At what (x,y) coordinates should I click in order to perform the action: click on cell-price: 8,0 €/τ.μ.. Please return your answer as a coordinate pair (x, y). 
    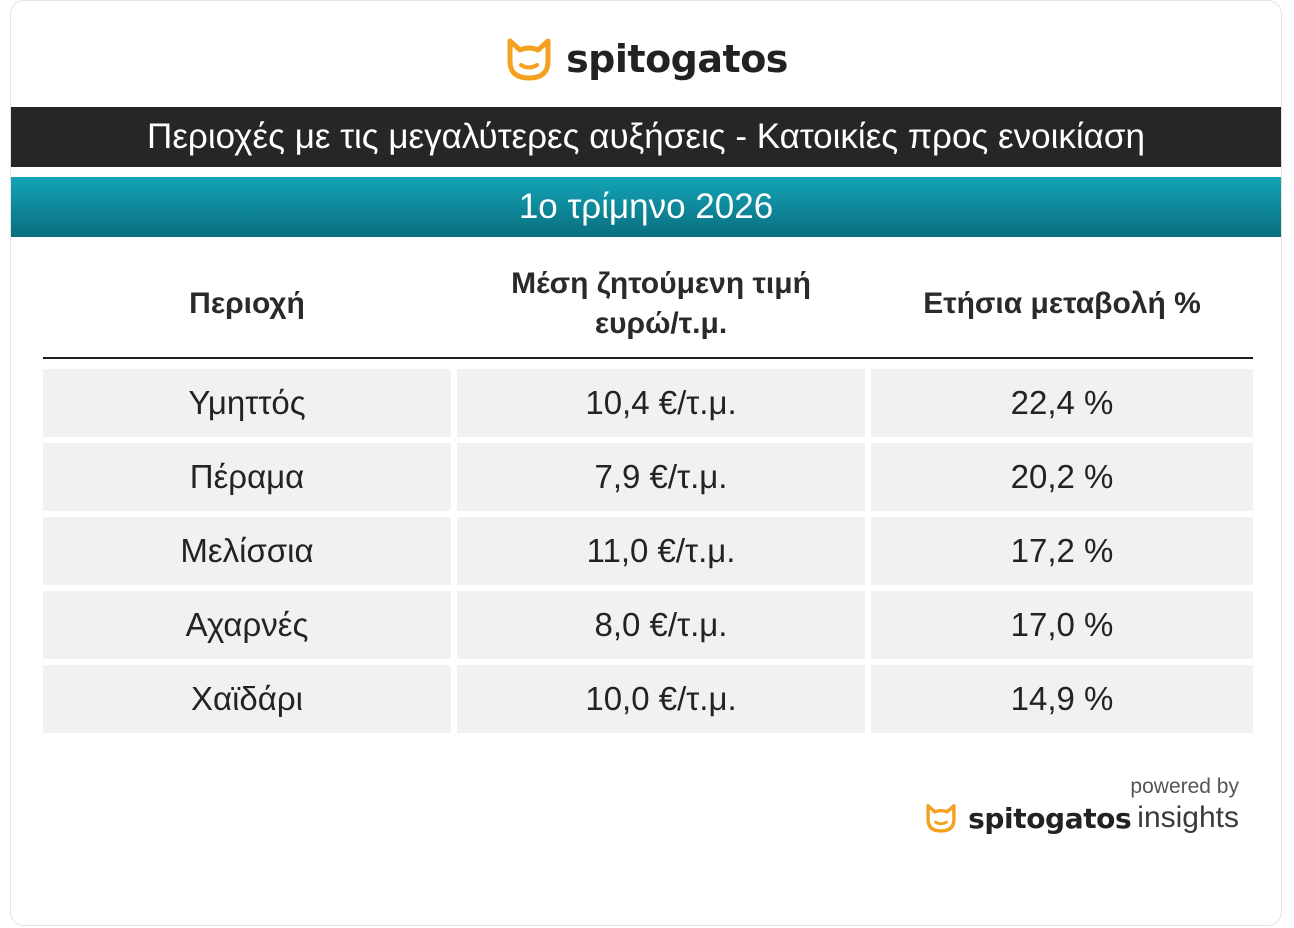
    Looking at the image, I should click on (661, 625).